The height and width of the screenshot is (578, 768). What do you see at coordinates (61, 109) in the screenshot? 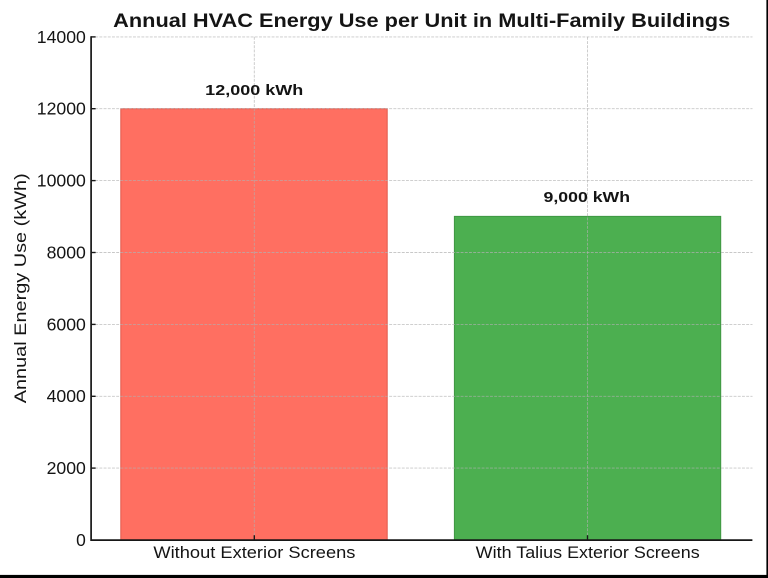
I see `svg-text: 12000` at bounding box center [61, 109].